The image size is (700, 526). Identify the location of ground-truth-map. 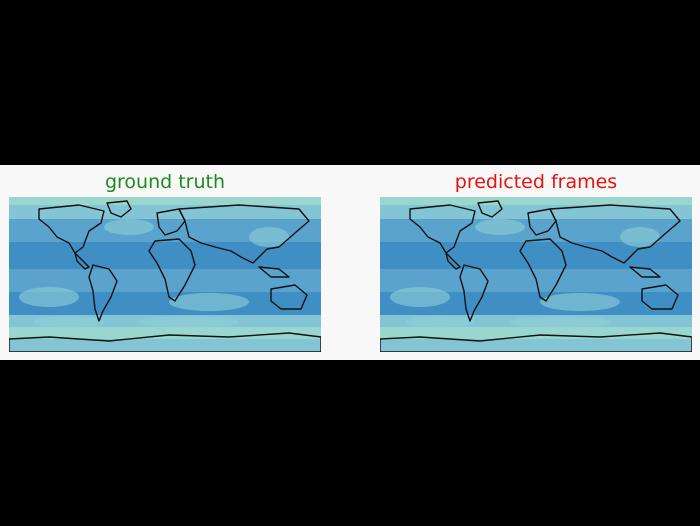
(165, 274).